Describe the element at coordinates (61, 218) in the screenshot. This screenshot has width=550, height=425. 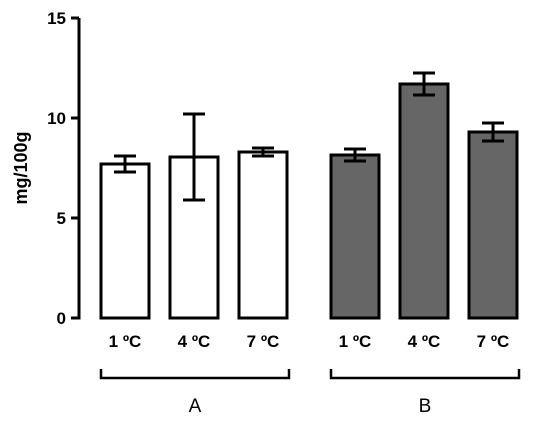
I see `y-tick-label: 5` at that location.